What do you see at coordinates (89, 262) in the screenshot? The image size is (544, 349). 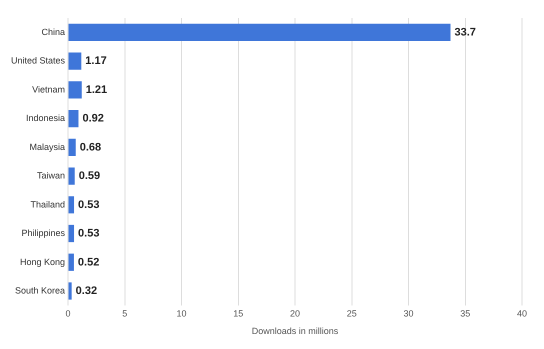 I see `data-label: 0.52` at bounding box center [89, 262].